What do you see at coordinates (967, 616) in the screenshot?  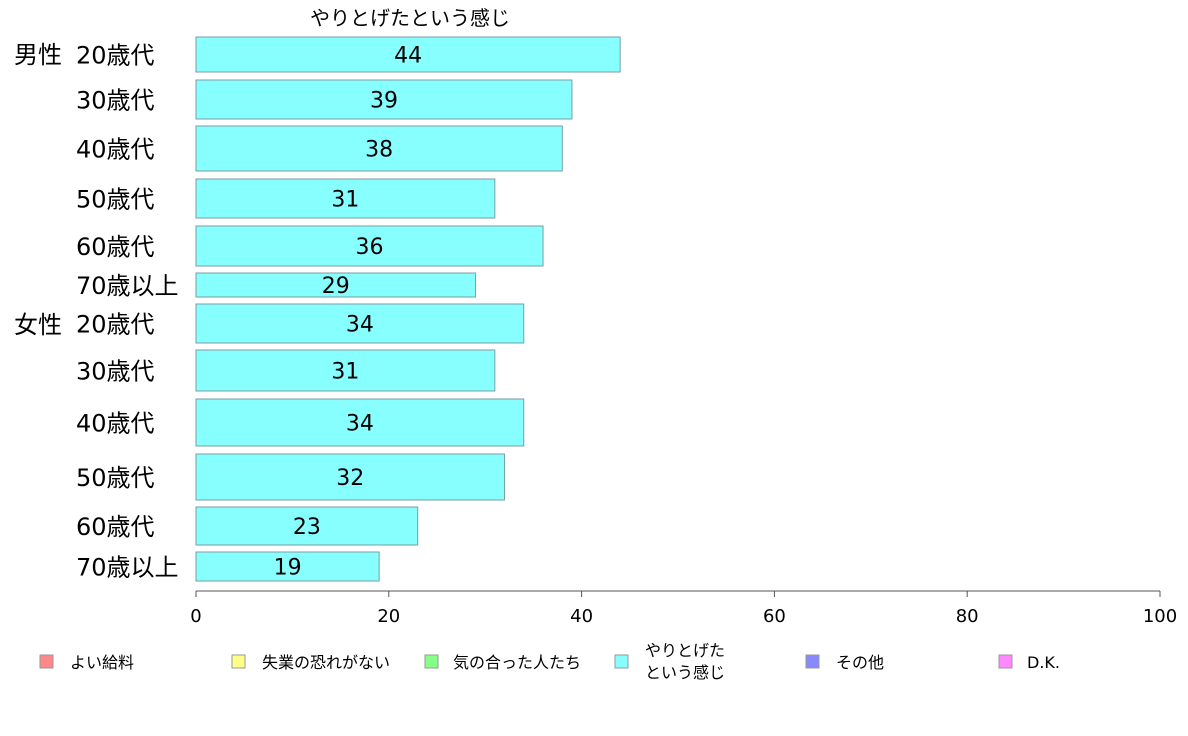 I see `x-tick-label: 80` at bounding box center [967, 616].